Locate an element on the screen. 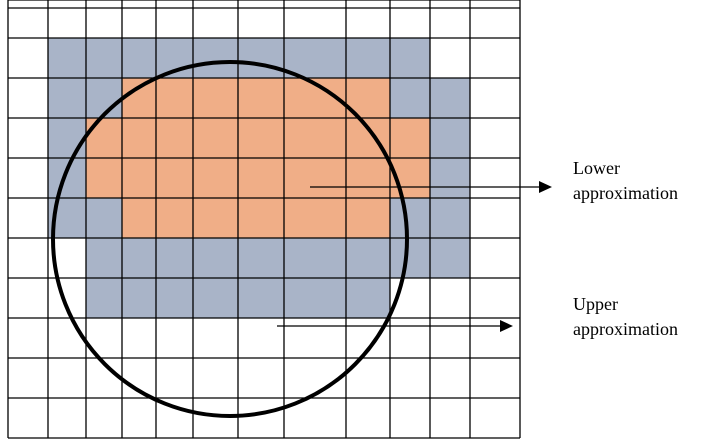 Image resolution: width=721 pixels, height=447 pixels. lower-label-line-2: approximation is located at coordinates (625, 193).